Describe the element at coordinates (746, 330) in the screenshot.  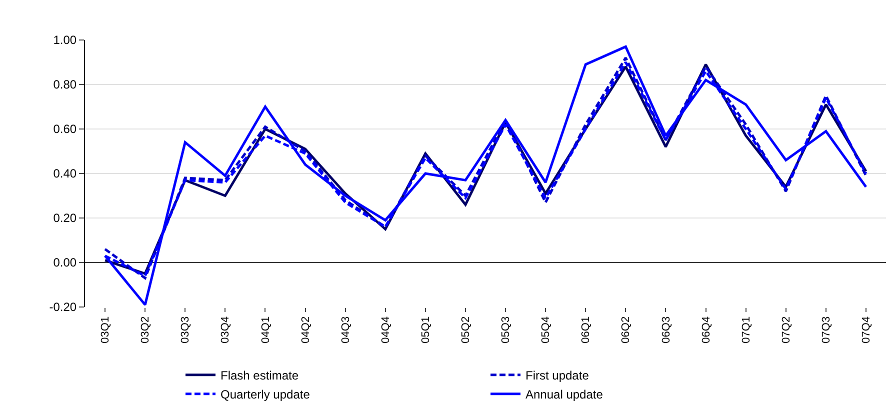
I see `x-tick-label: 07Q1` at that location.